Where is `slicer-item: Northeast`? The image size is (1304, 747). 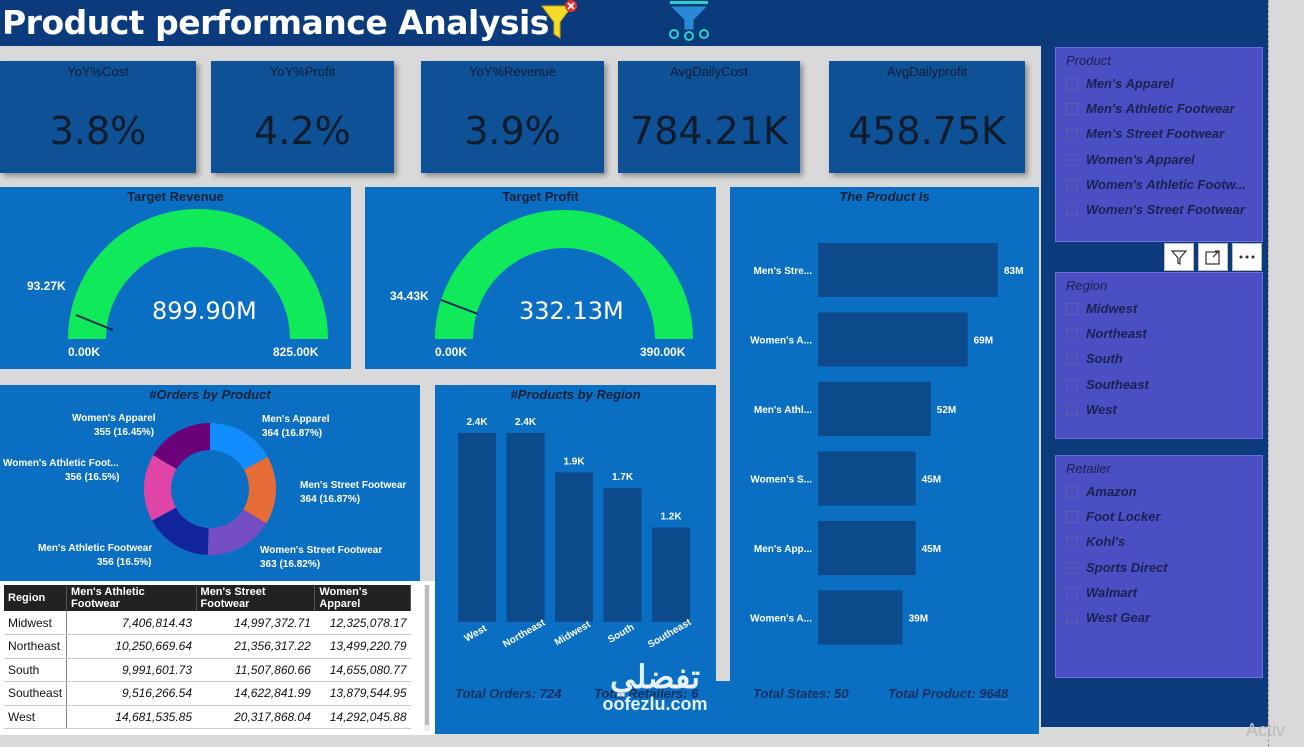 slicer-item: Northeast is located at coordinates (1106, 333).